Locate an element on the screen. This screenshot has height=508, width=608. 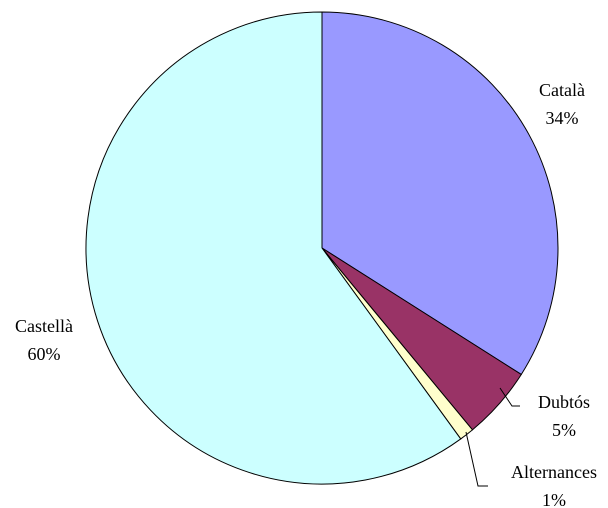
data-label-catala: Català 34% is located at coordinates (562, 104).